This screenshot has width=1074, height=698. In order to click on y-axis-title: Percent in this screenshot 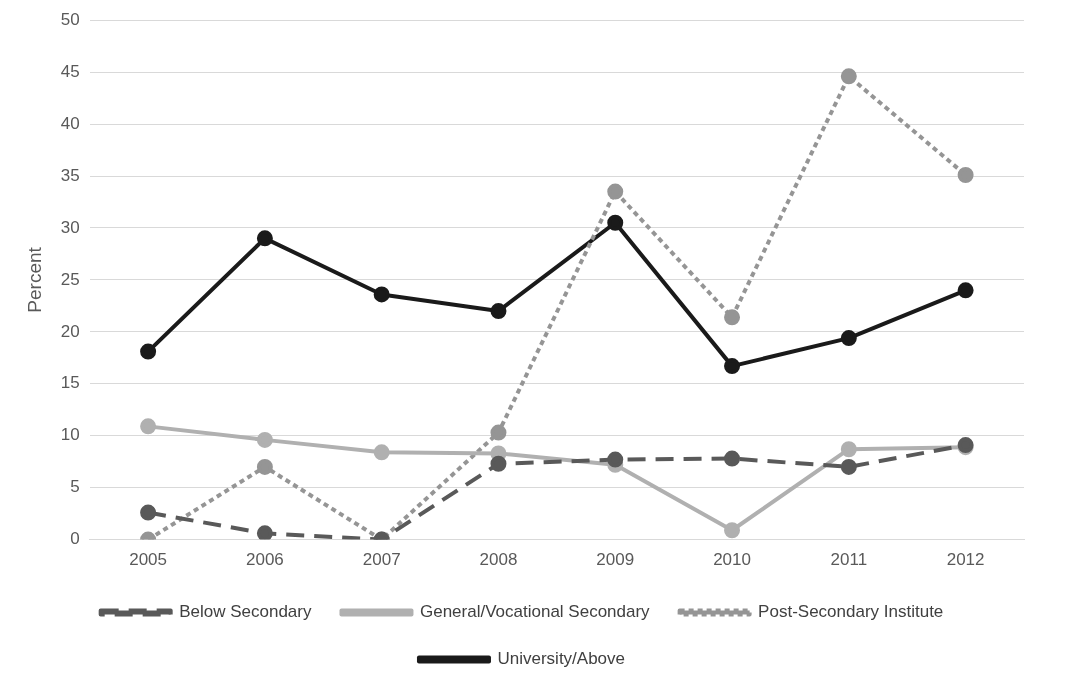, I will do `click(34, 279)`.